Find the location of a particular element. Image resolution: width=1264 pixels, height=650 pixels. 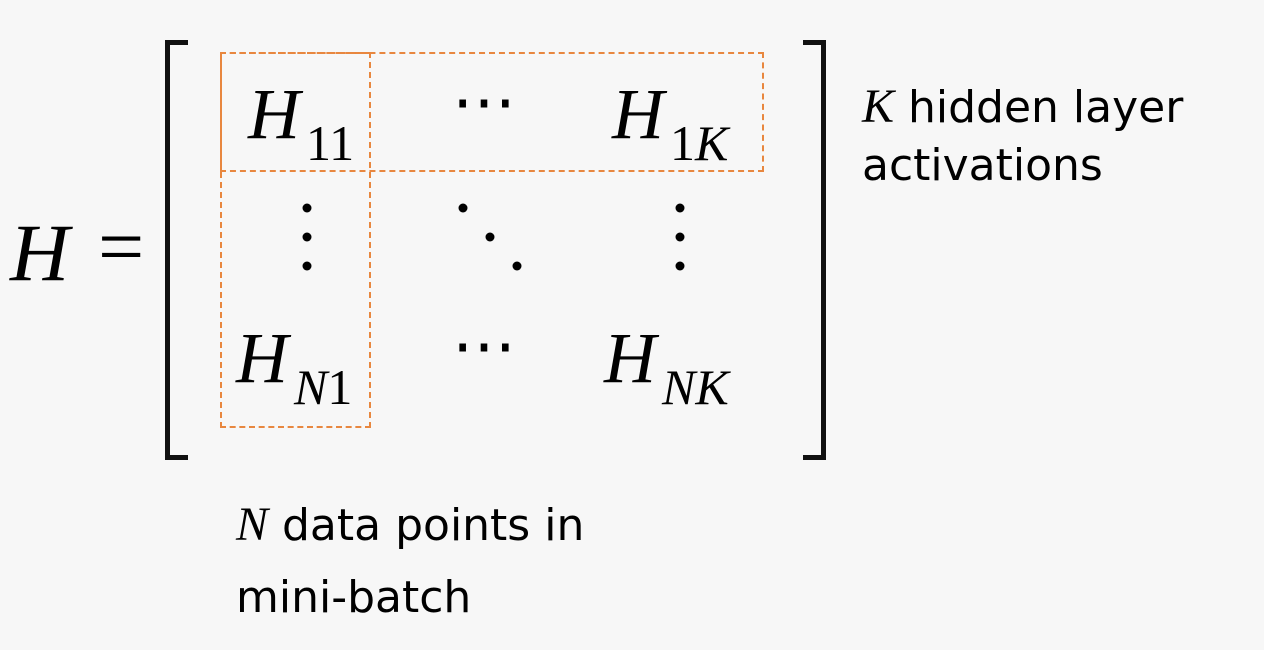

rows-annotation-line2: activations is located at coordinates (982, 165).